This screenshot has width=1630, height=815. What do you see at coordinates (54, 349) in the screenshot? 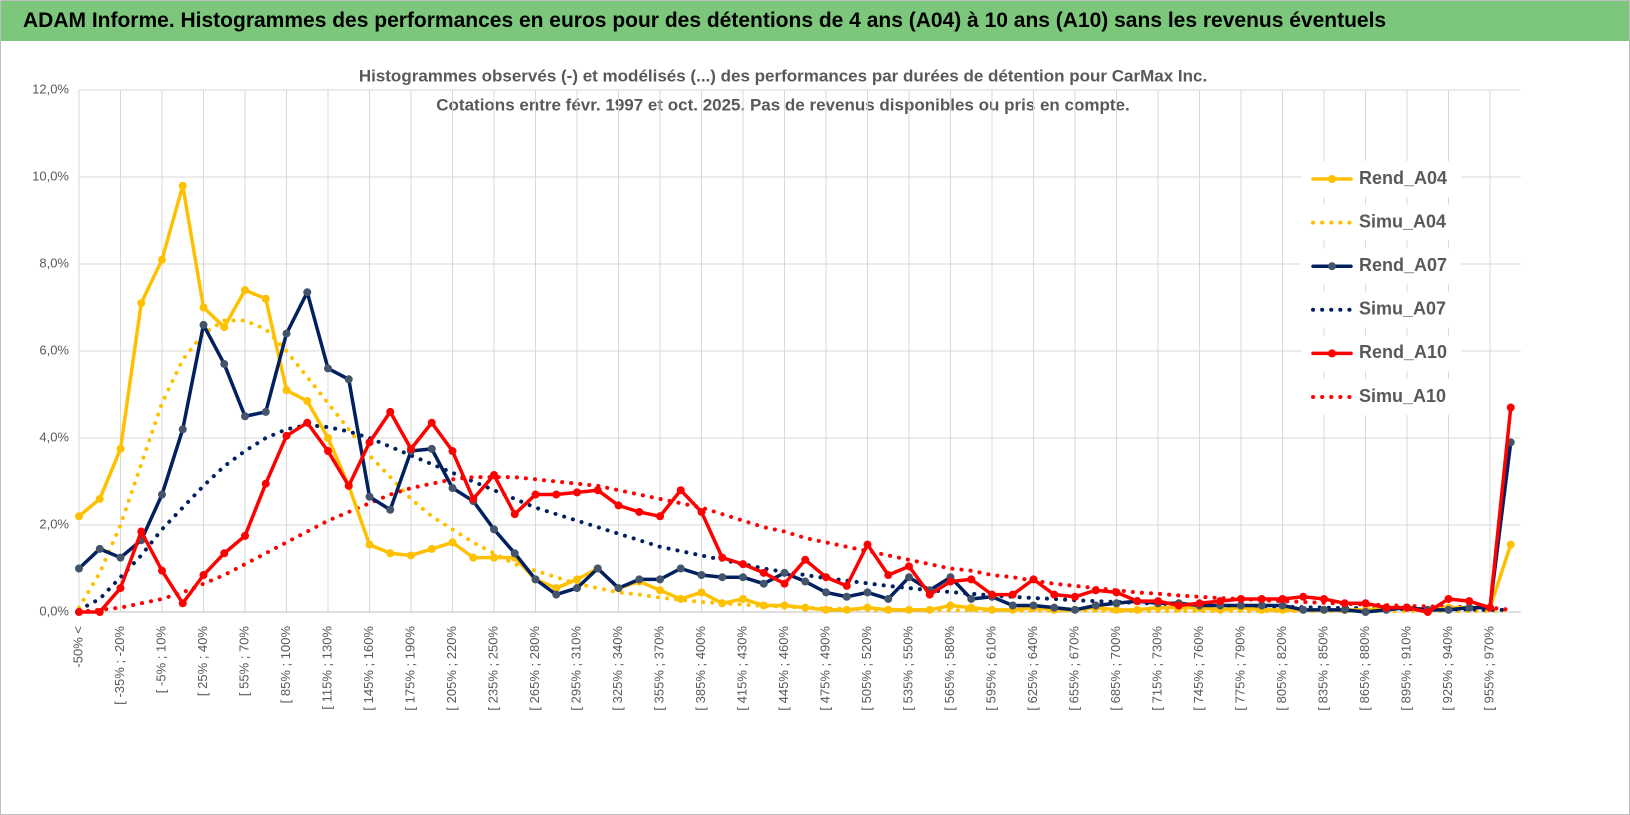
I see `y-tick-label: 6,0%` at bounding box center [54, 349].